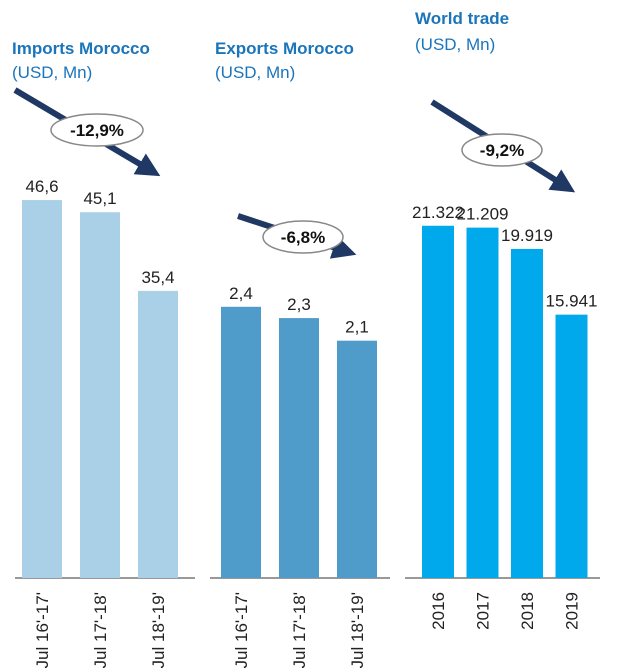 The image size is (623, 668). I want to click on annotation: -6,8%, so click(303, 237).